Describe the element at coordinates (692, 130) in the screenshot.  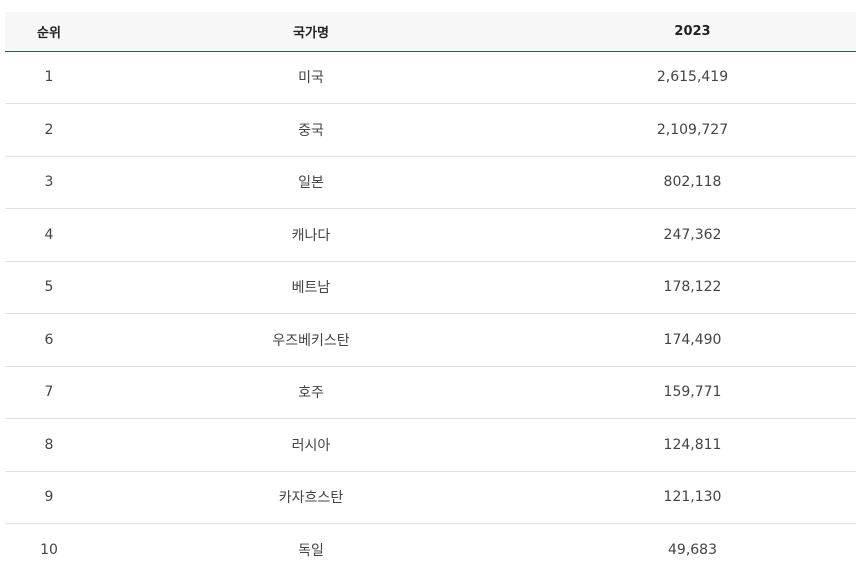
I see `value-cell: 2,109,727` at that location.